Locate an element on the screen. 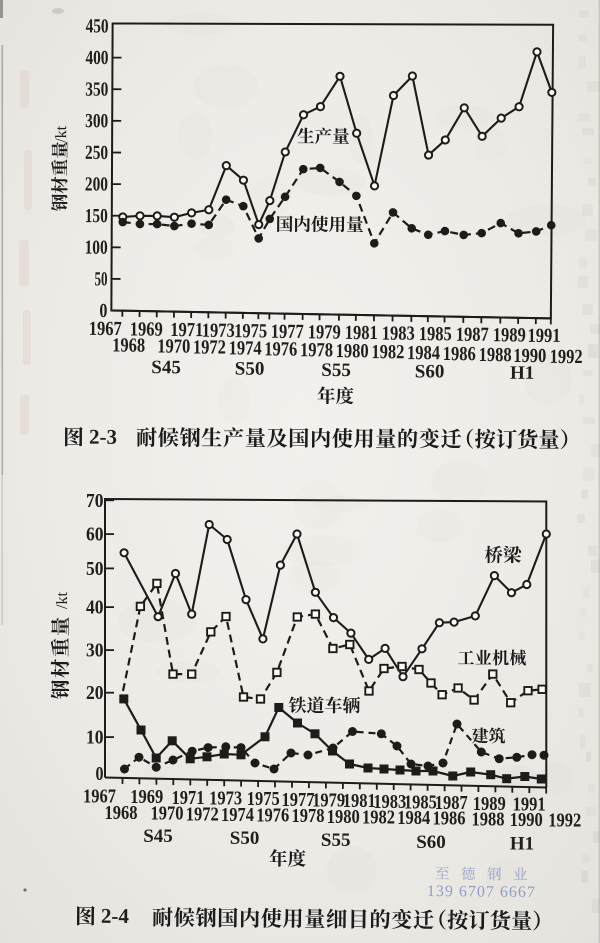 Image resolution: width=600 pixels, height=943 pixels. svg-text: 100 is located at coordinates (96, 248).